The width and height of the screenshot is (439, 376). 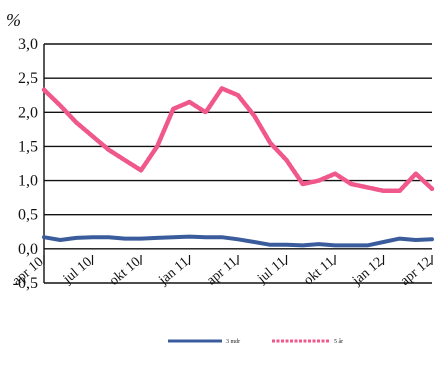 I want to click on legend-label: 3 mdr, so click(x=233, y=342).